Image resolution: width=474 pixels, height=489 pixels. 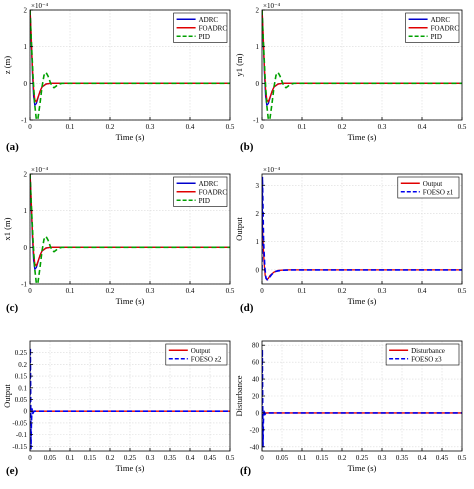 What do you see at coordinates (22, 388) in the screenshot?
I see `y-tick-label: 0.1` at bounding box center [22, 388].